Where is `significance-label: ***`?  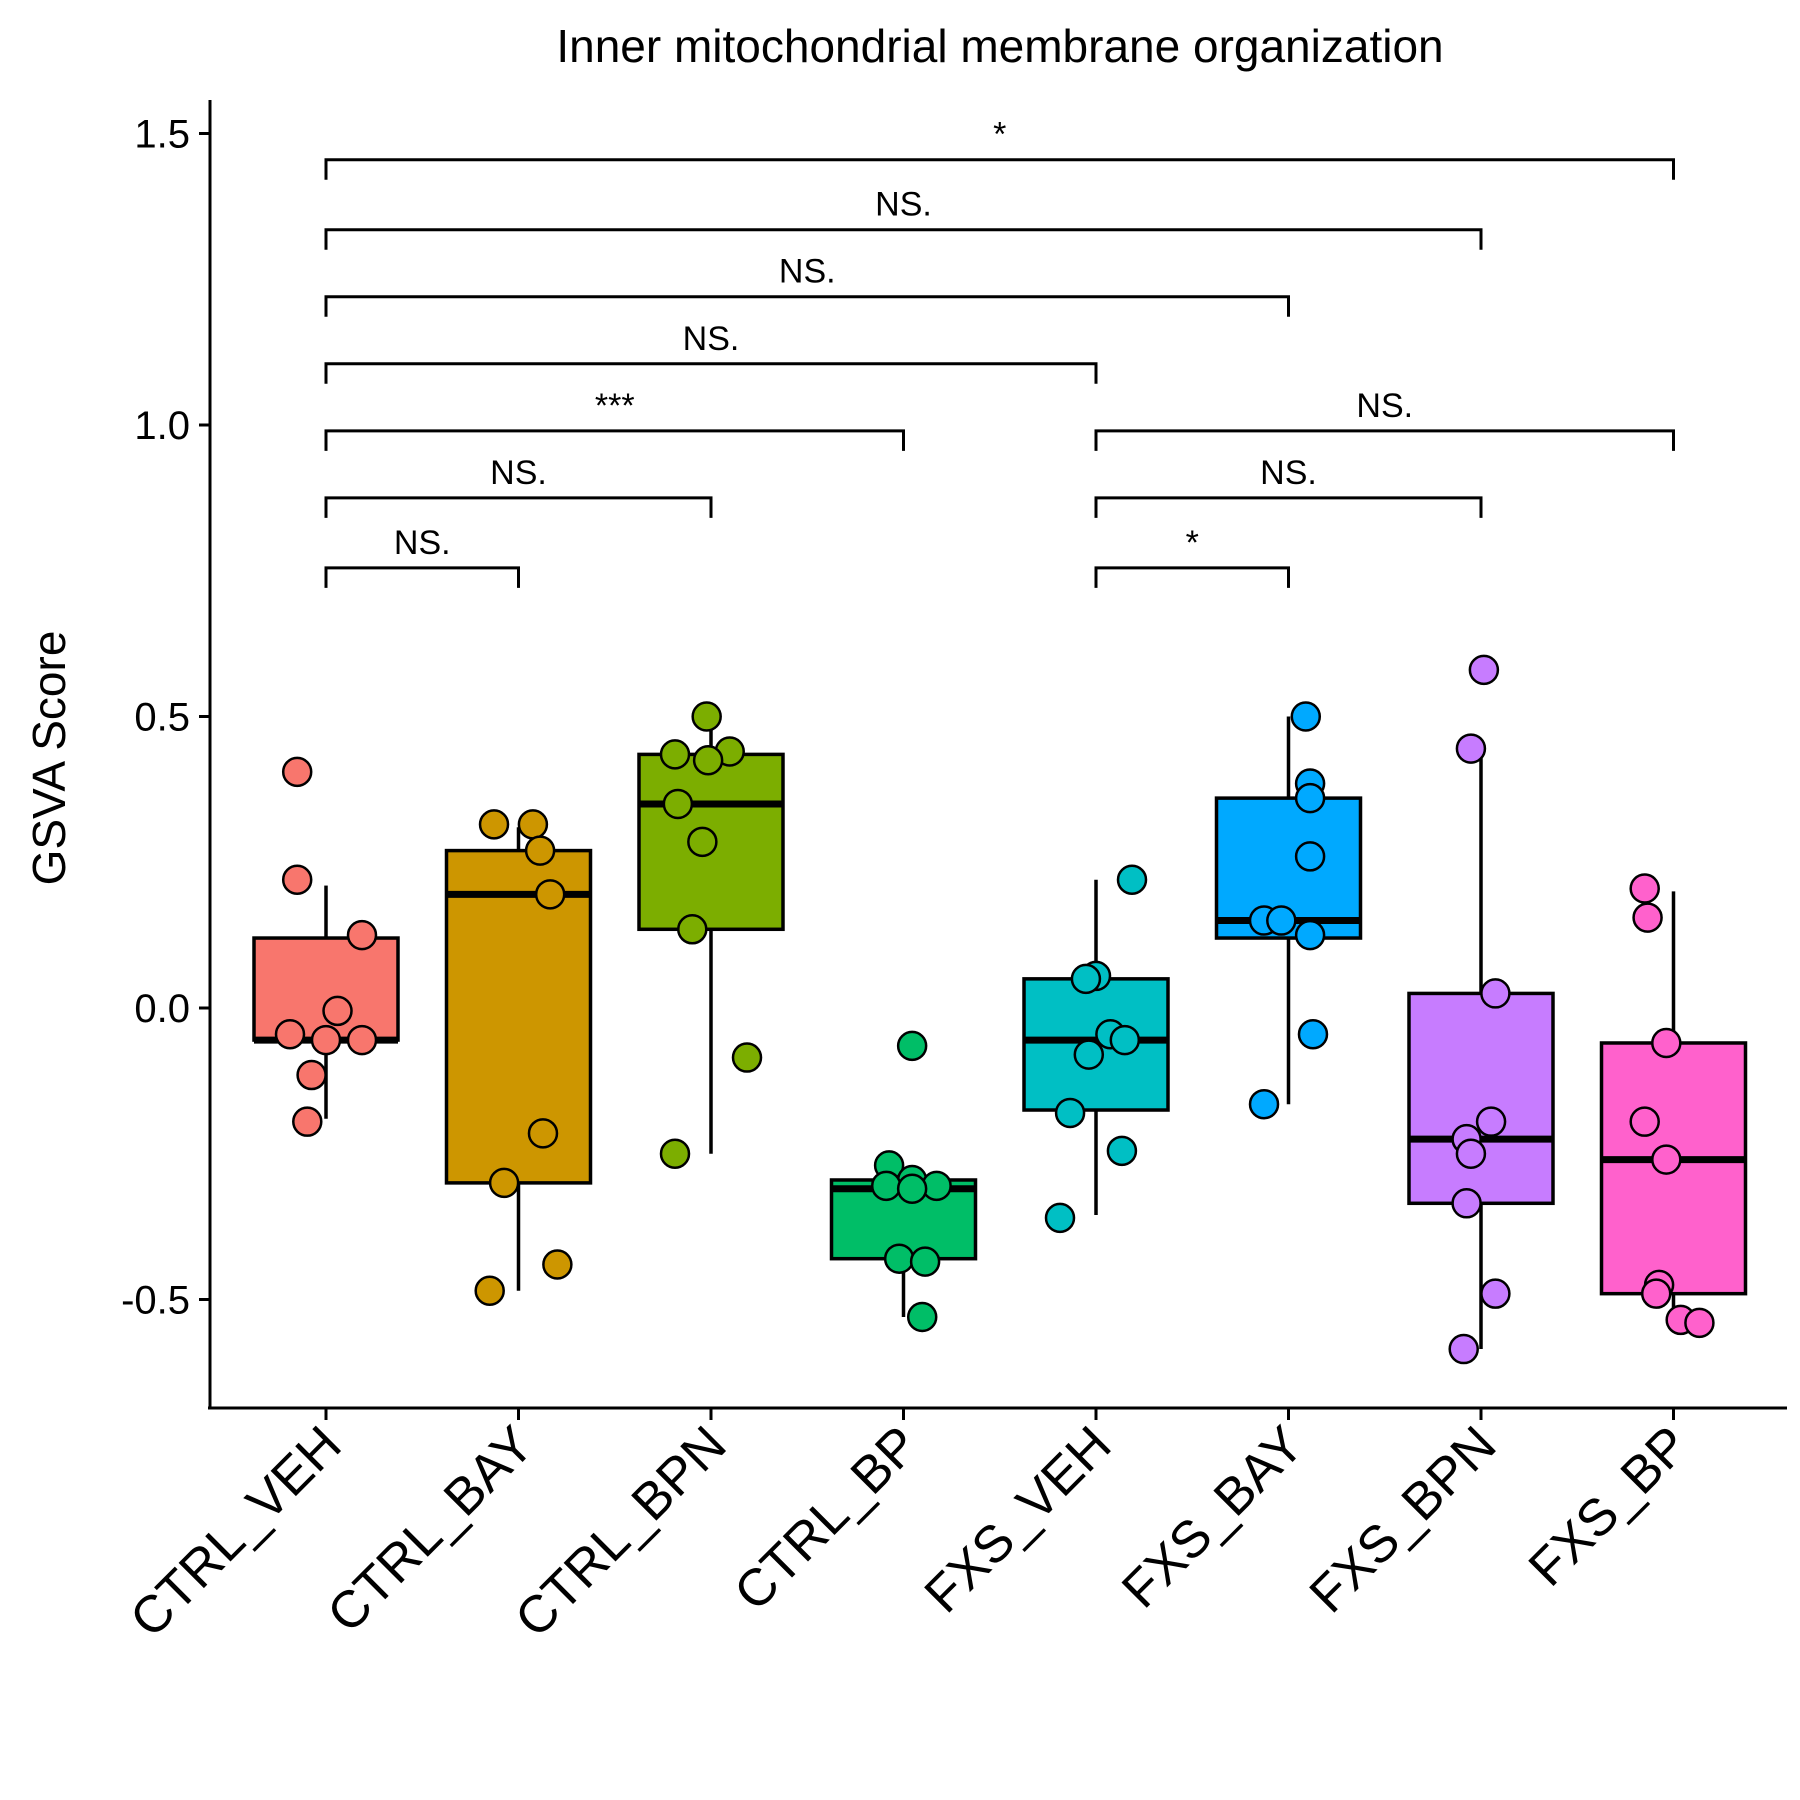
significance-label: *** is located at coordinates (615, 406).